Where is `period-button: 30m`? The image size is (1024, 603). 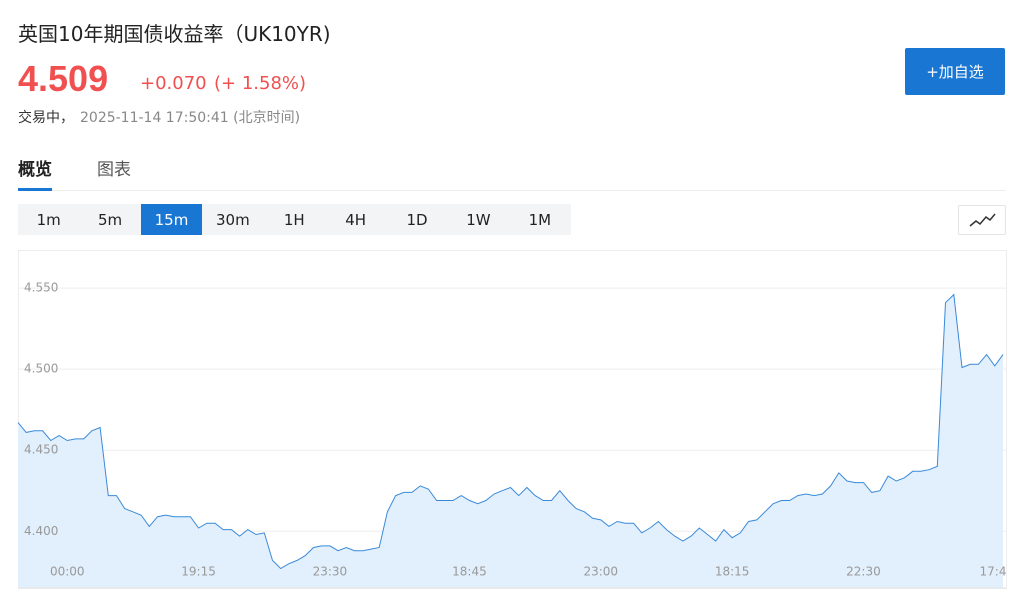
period-button: 30m is located at coordinates (233, 219).